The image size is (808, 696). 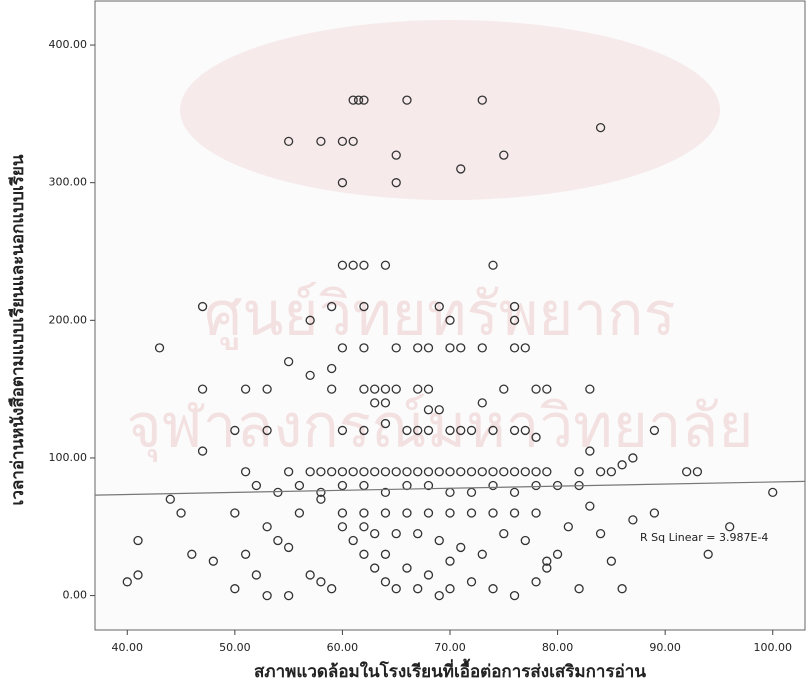 I want to click on watermark-text: ศูนย์วิทยทรัพยากร, so click(x=439, y=315).